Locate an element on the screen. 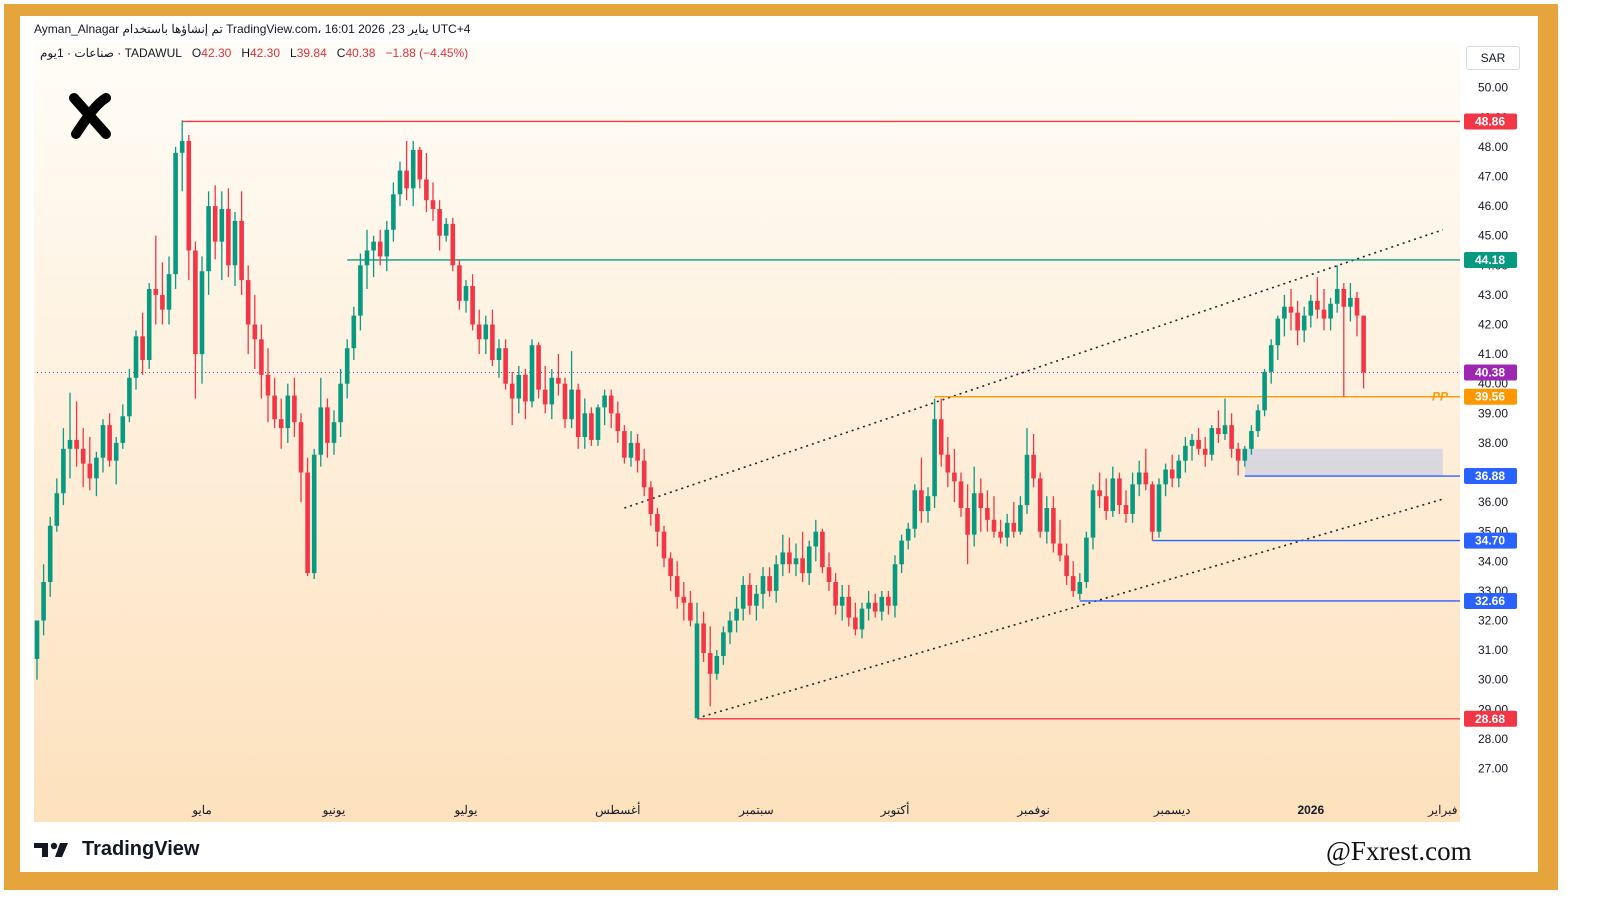  tradingview-logo: TradingView is located at coordinates (116, 849).